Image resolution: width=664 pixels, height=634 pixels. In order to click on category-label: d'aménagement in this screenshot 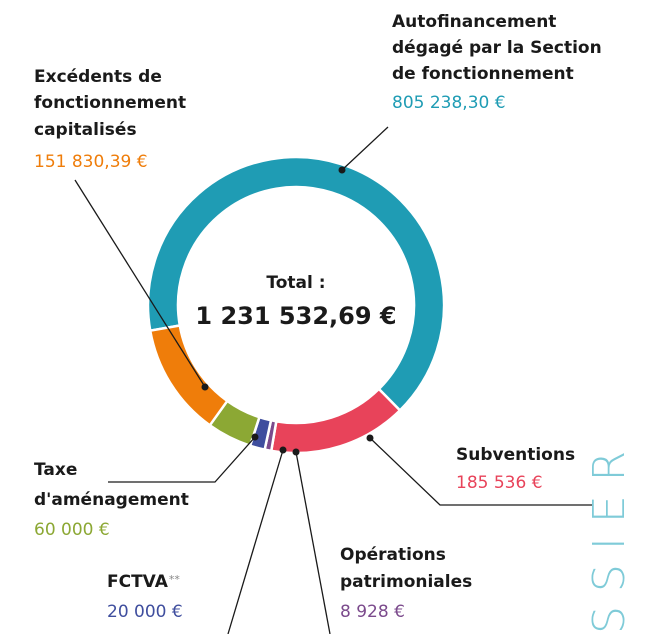, I will do `click(111, 500)`.